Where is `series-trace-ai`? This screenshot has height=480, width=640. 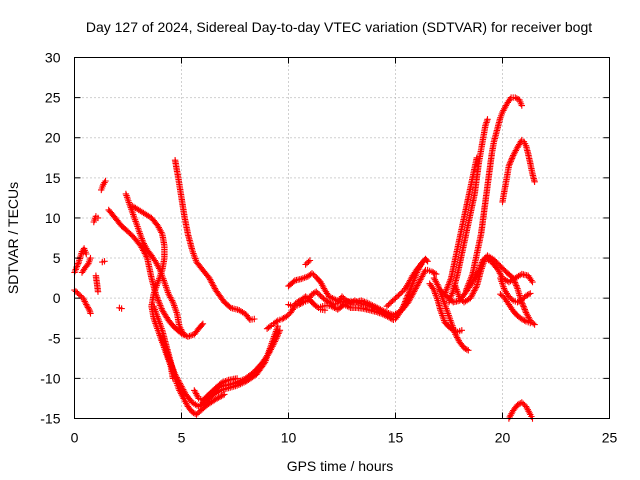
series-trace-ai is located at coordinates (515, 290).